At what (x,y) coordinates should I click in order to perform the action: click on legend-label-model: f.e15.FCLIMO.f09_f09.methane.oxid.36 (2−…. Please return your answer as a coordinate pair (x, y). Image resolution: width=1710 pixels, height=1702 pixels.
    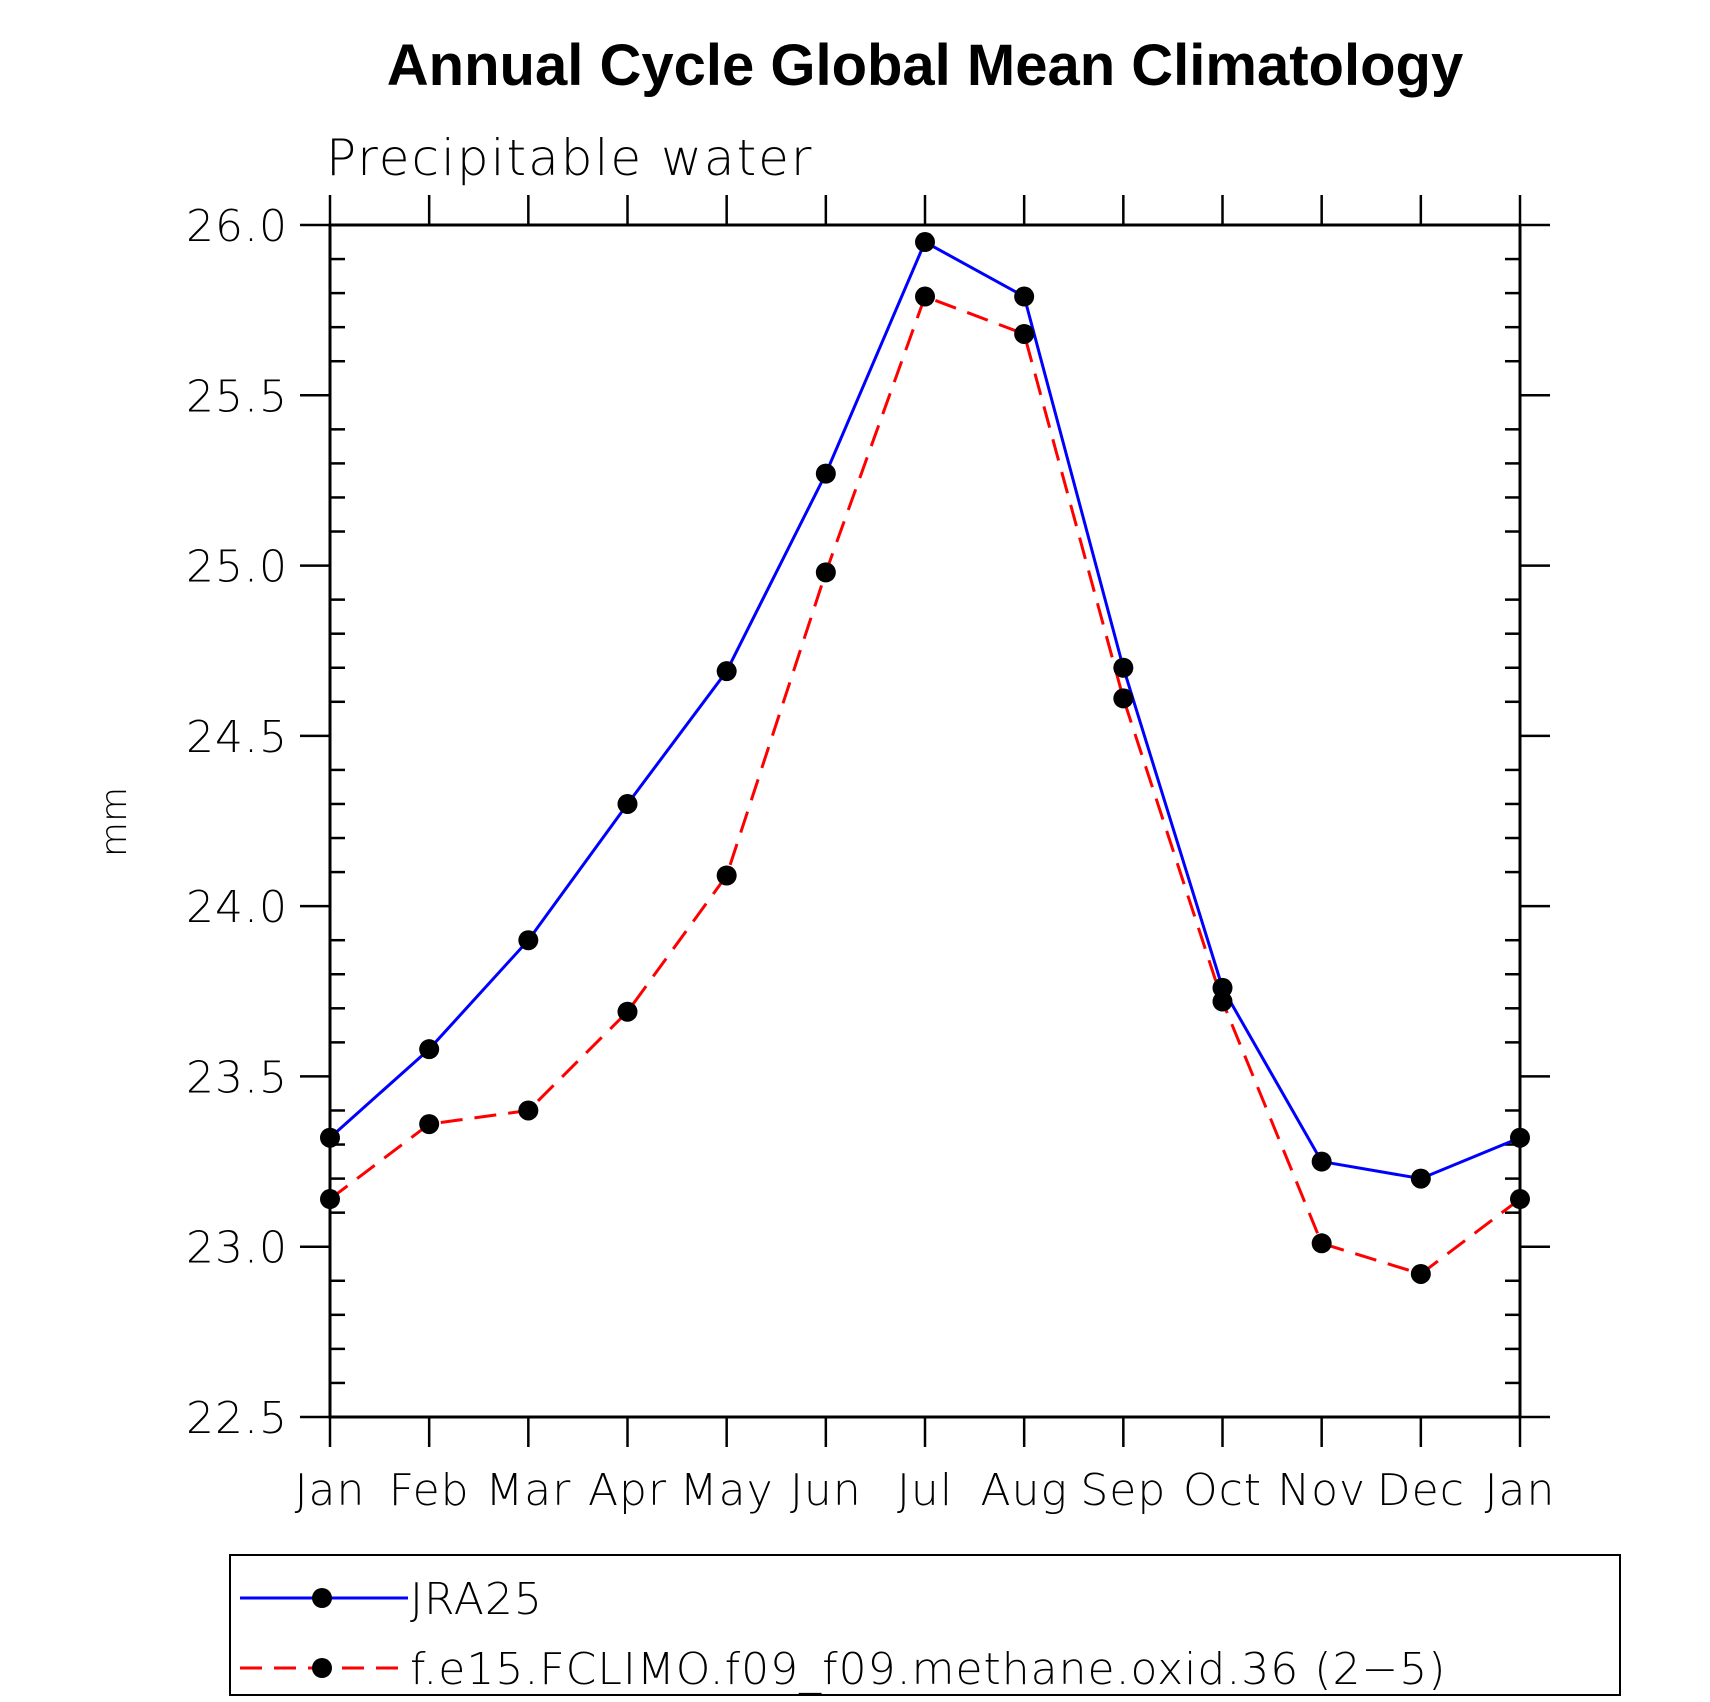
    Looking at the image, I should click on (928, 1669).